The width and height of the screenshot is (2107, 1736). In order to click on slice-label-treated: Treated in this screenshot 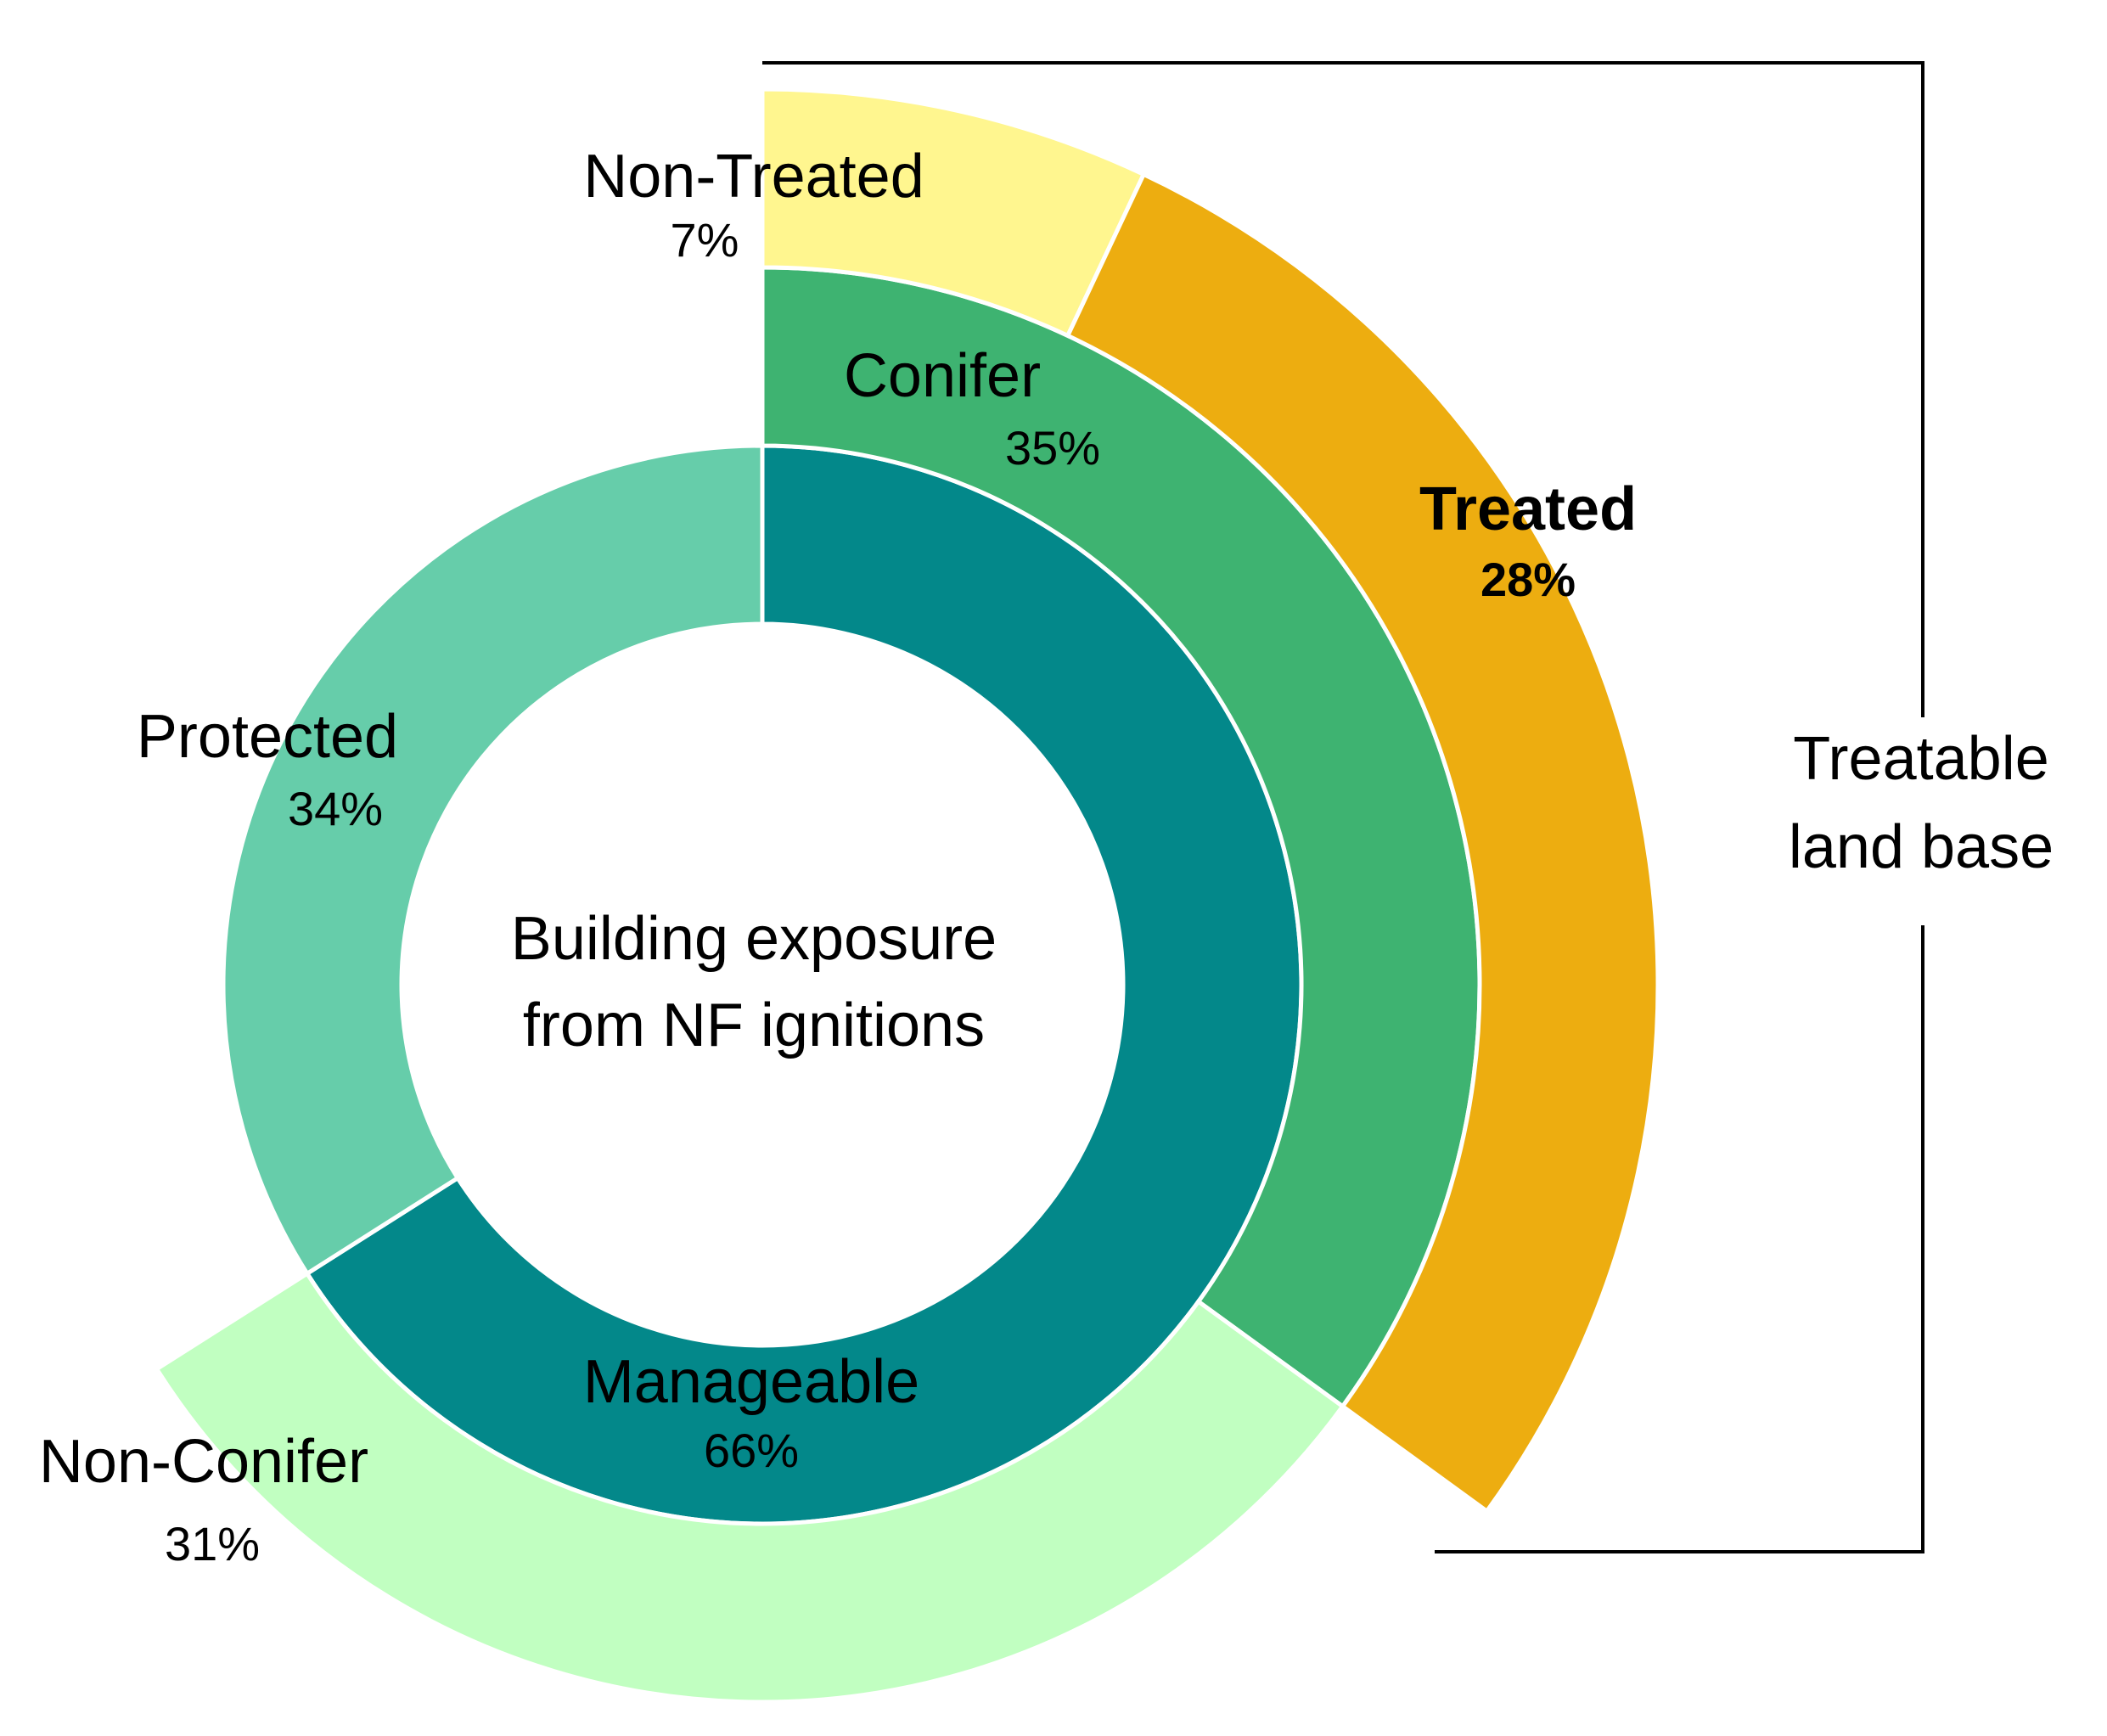, I will do `click(1528, 509)`.